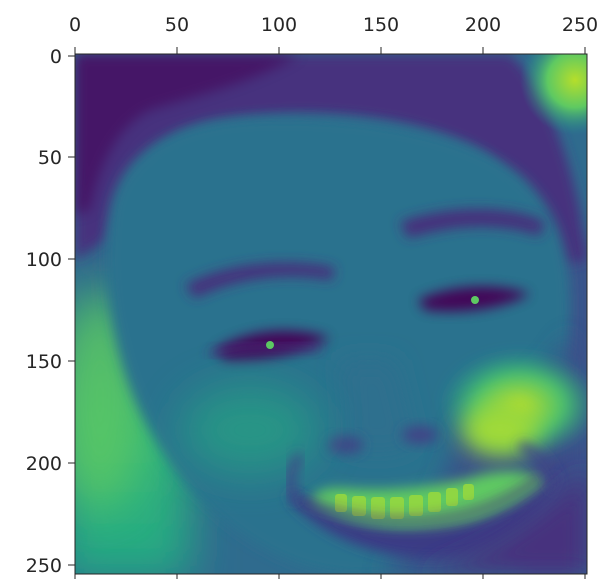 The height and width of the screenshot is (579, 613). Describe the element at coordinates (177, 25) in the screenshot. I see `x-tick-label: 50` at that location.